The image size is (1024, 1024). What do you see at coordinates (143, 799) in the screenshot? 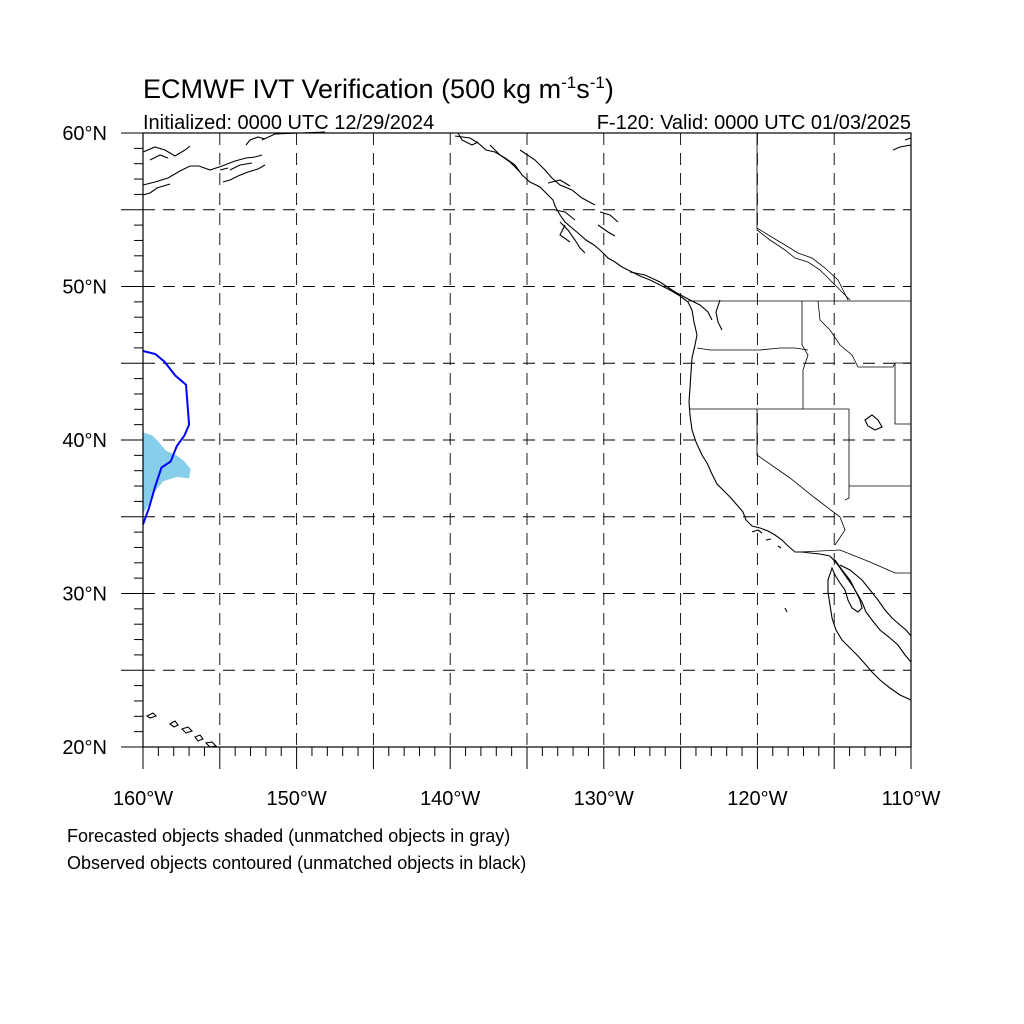
I see `lon-label: 160°W` at bounding box center [143, 799].